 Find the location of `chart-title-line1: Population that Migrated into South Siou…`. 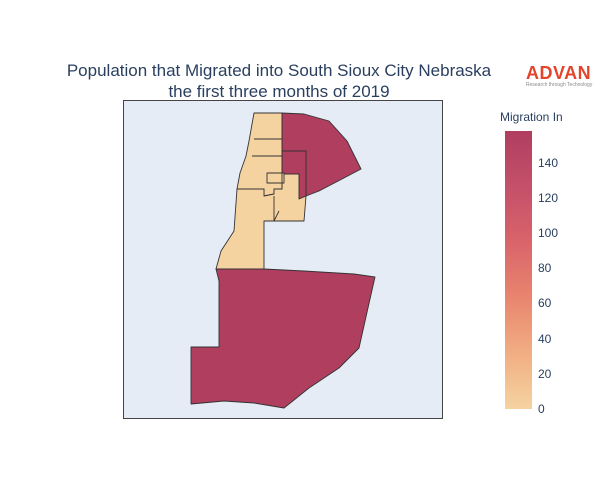

chart-title-line1: Population that Migrated into South Siou… is located at coordinates (279, 70).